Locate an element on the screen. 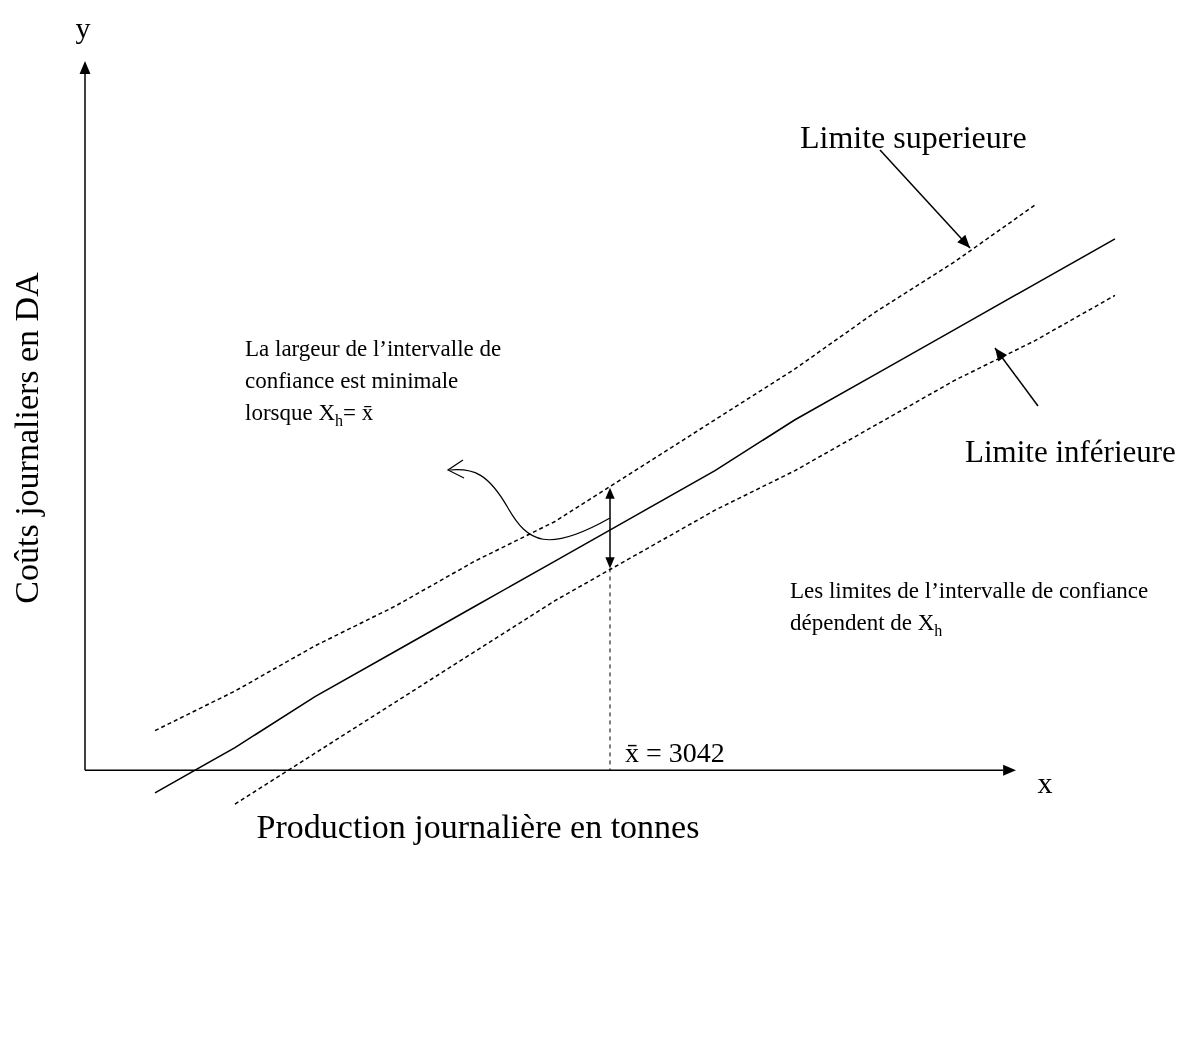 The height and width of the screenshot is (1041, 1192). x-axis-title: Production journalière en tonnes is located at coordinates (478, 826).